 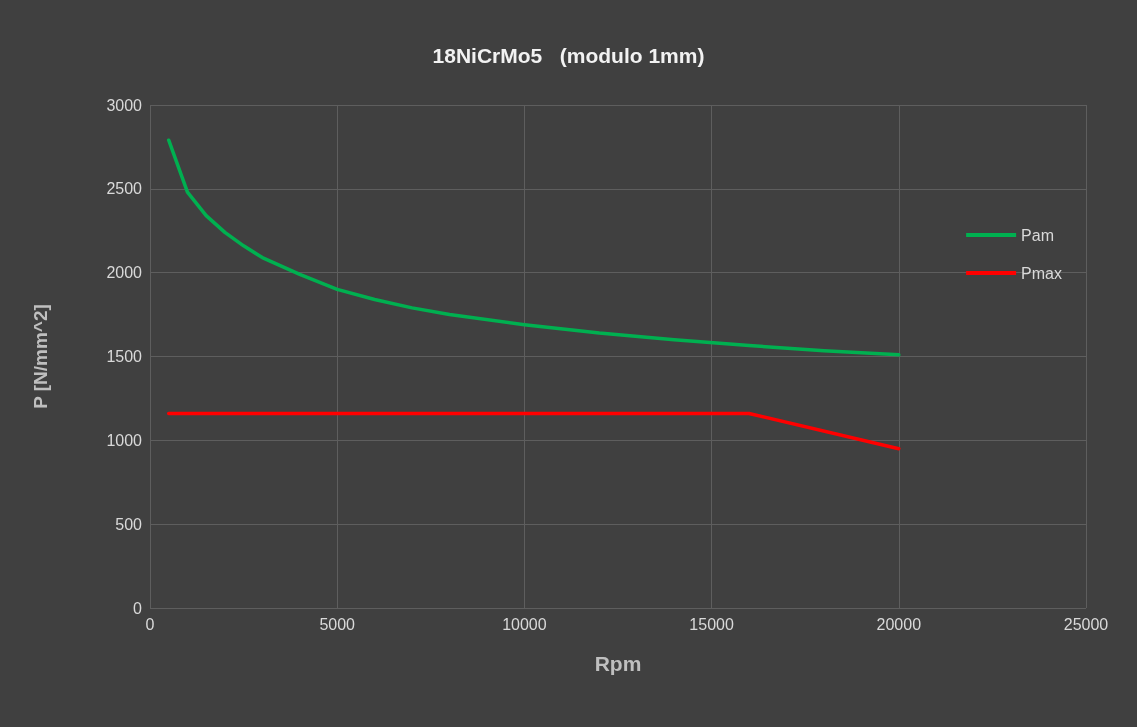 What do you see at coordinates (1042, 273) in the screenshot?
I see `legend-label: Pmax` at bounding box center [1042, 273].